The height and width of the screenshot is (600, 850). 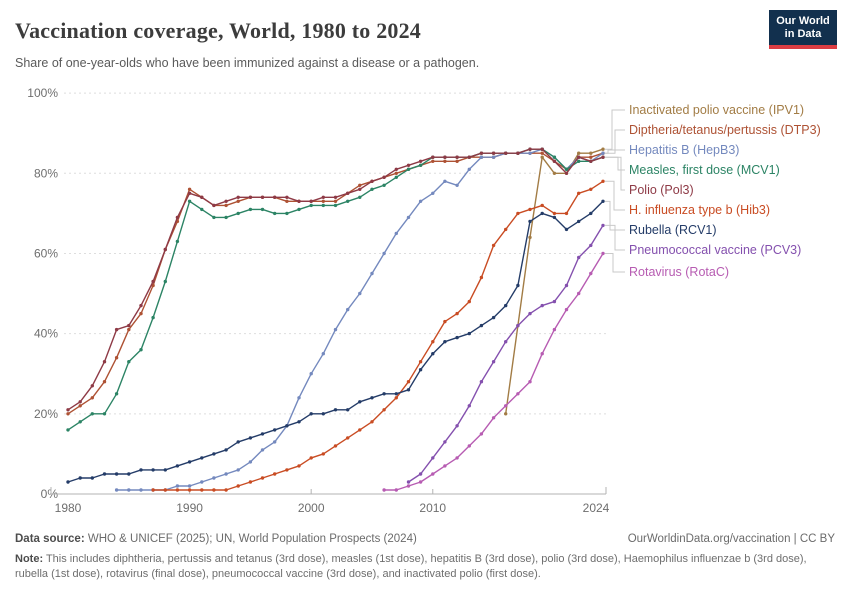 What do you see at coordinates (700, 210) in the screenshot?
I see `legend-item-hib3: H. influenza type b (Hib3)` at bounding box center [700, 210].